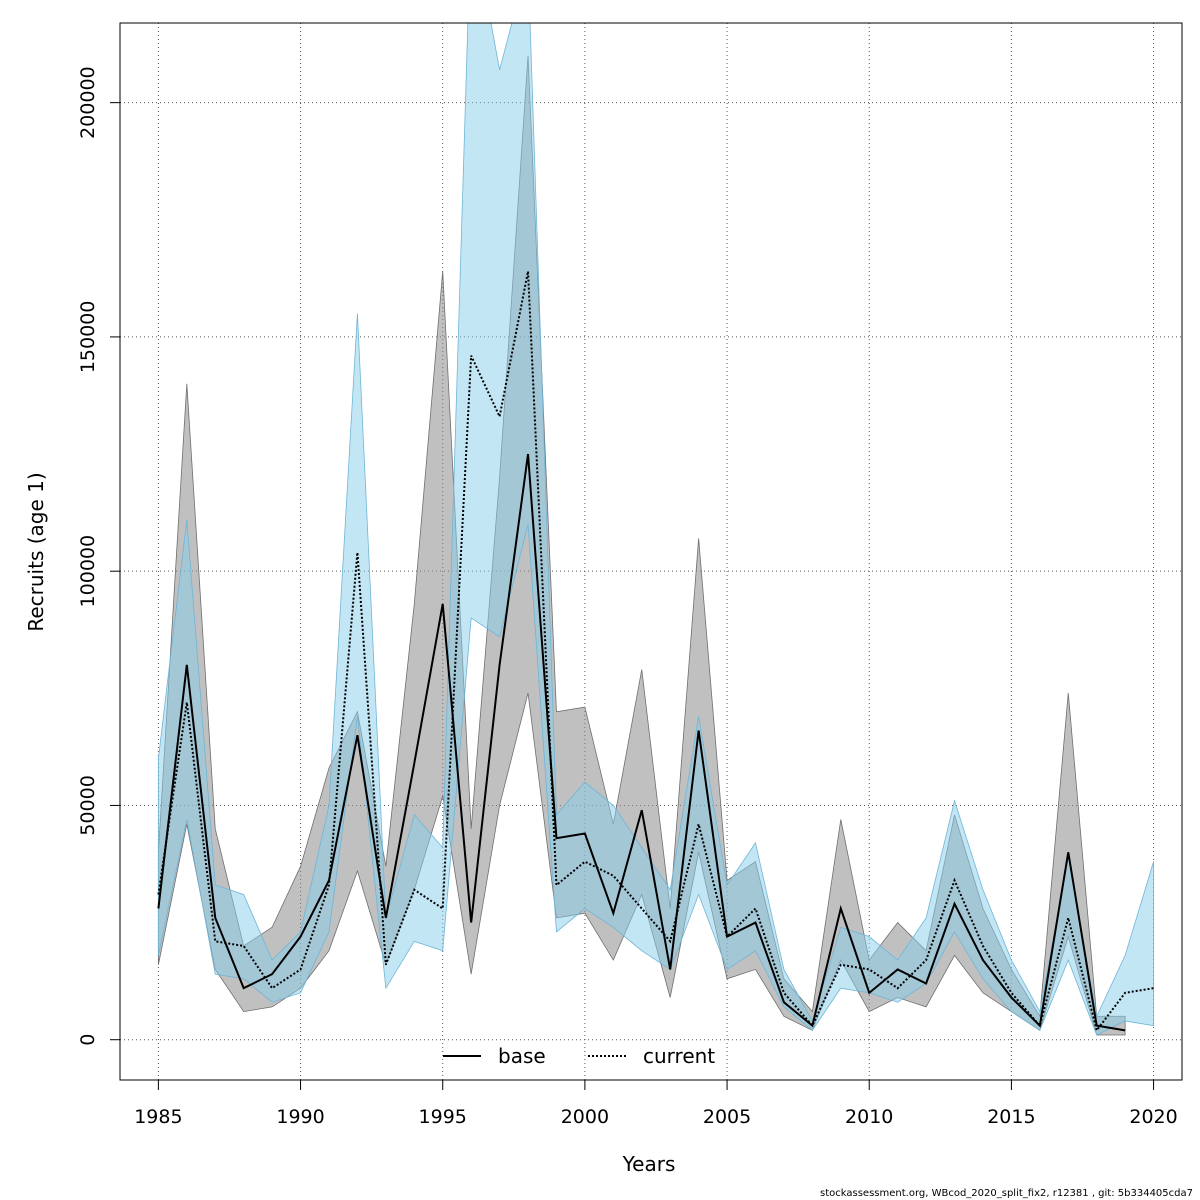 Image resolution: width=1200 pixels, height=1200 pixels. I want to click on y-axis-title: Recruits (age 1), so click(36, 551).